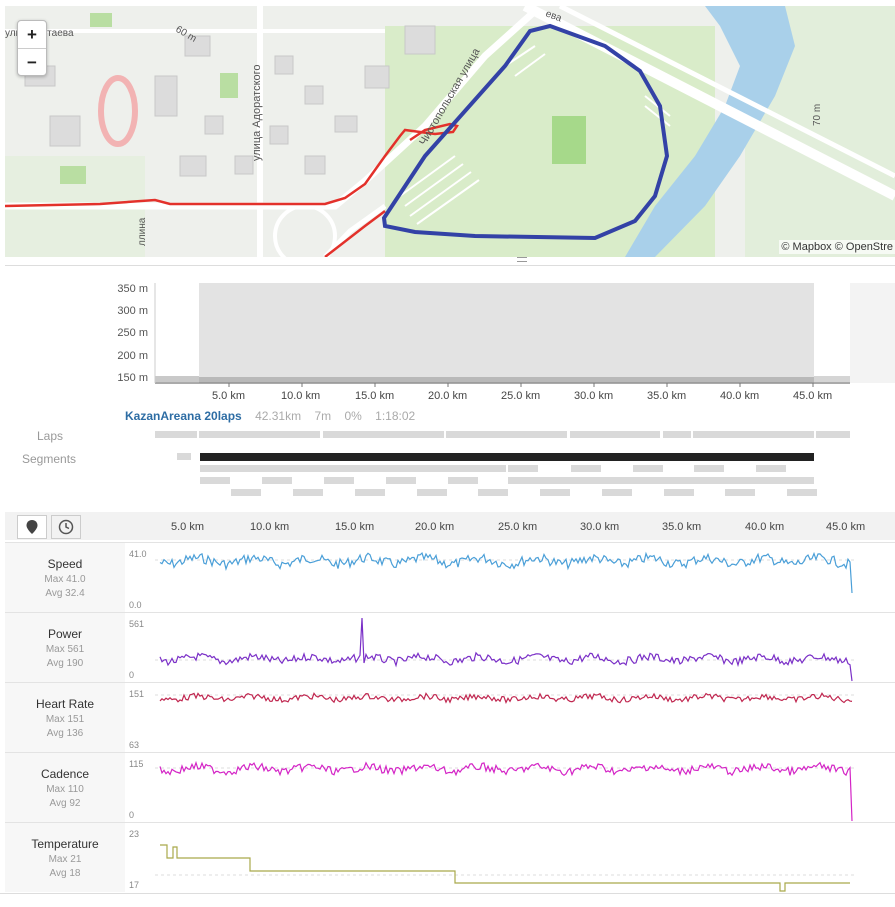  What do you see at coordinates (395, 416) in the screenshot?
I see `summary-time: 1:18:02` at bounding box center [395, 416].